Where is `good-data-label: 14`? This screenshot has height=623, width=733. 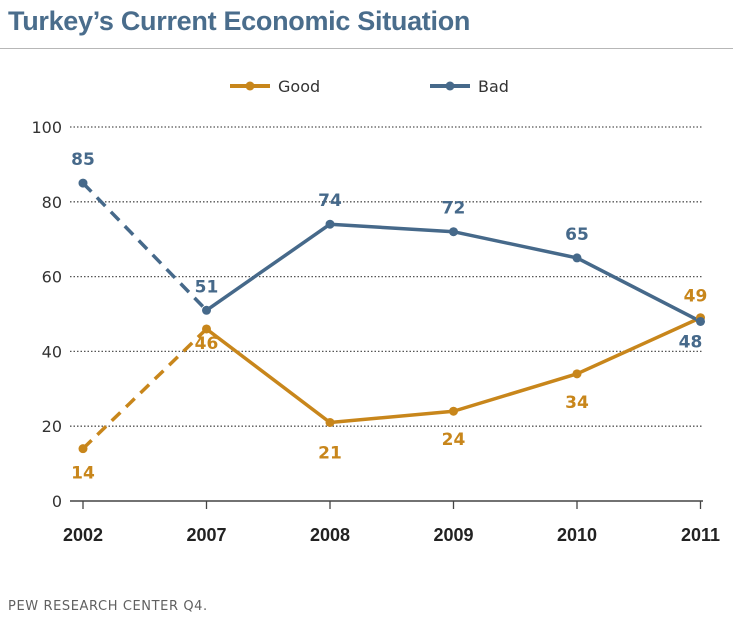
good-data-label: 14 is located at coordinates (83, 474).